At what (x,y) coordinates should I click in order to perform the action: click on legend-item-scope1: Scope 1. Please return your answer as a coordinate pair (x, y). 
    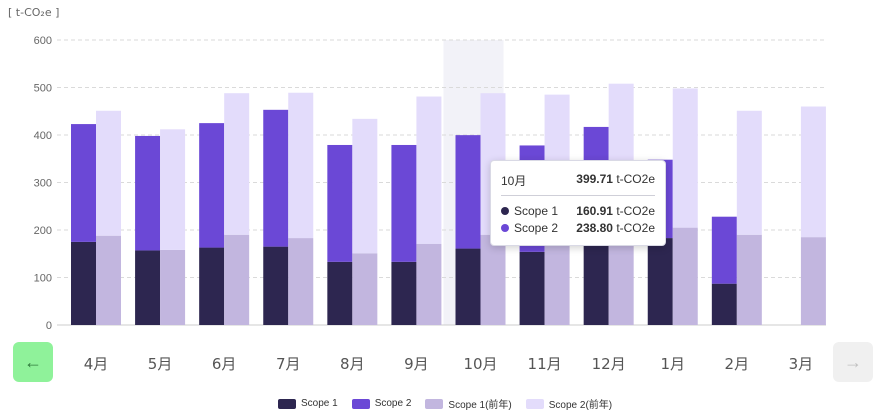
    Looking at the image, I should click on (308, 403).